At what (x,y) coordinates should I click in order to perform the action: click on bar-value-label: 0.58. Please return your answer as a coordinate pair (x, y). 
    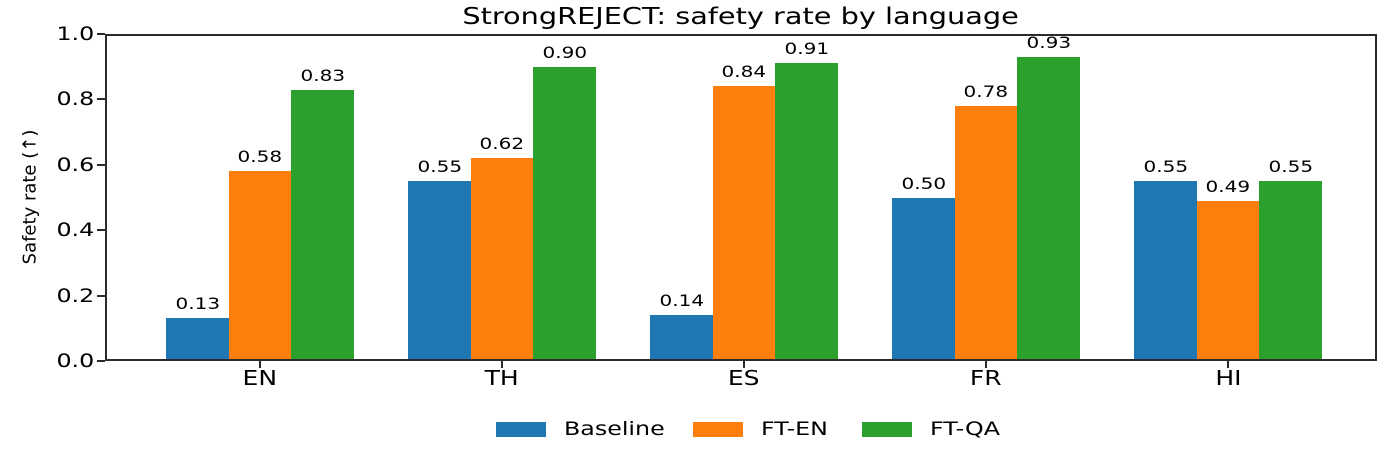
    Looking at the image, I should click on (260, 157).